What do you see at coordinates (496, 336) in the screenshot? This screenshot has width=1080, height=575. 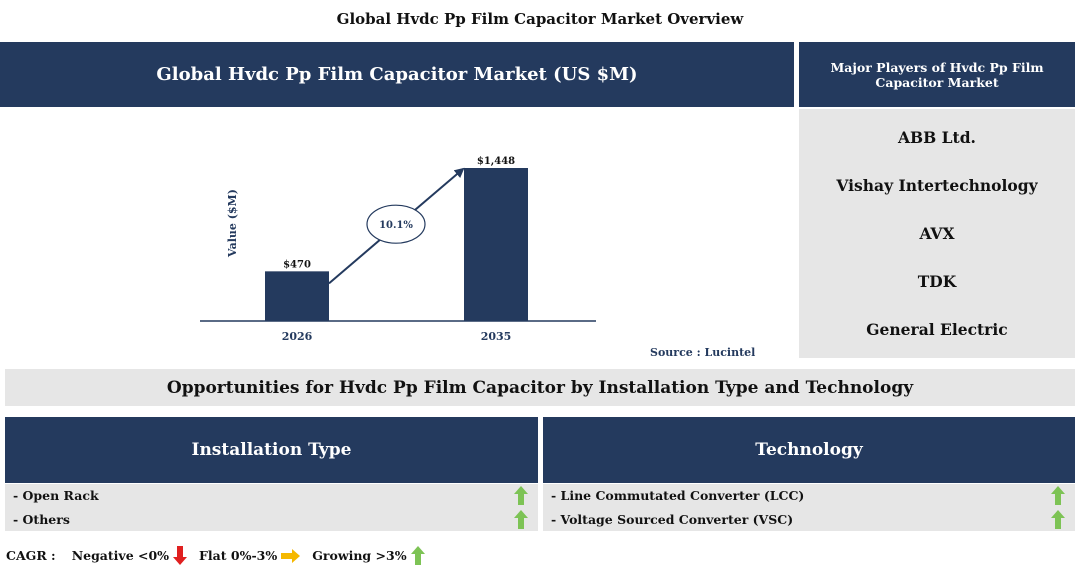 I see `x-tick-label: 2035` at bounding box center [496, 336].